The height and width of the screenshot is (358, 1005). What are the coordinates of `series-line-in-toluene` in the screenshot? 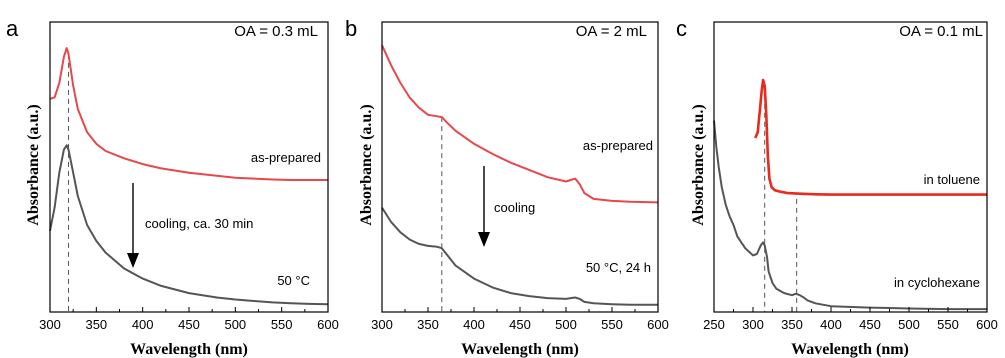 It's located at (870, 137).